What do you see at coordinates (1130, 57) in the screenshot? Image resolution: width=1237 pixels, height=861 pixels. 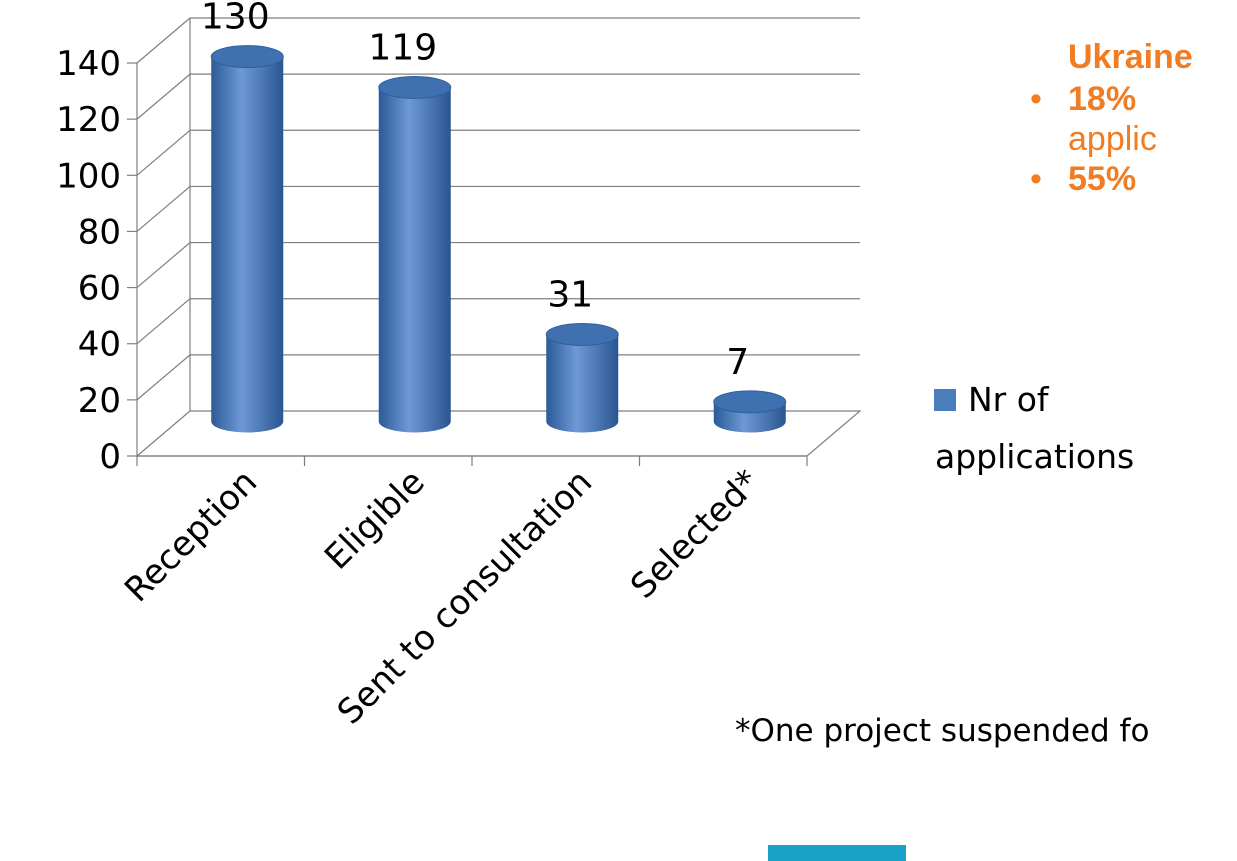 I see `side-heading: Ukraine` at bounding box center [1130, 57].